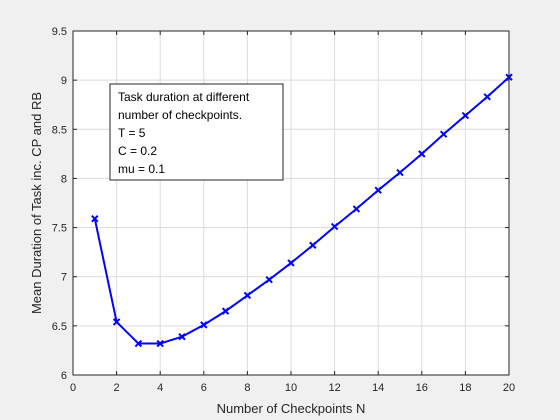 The image size is (560, 420). Describe the element at coordinates (141, 169) in the screenshot. I see `annotation-line-5: mu = 0.1` at that location.